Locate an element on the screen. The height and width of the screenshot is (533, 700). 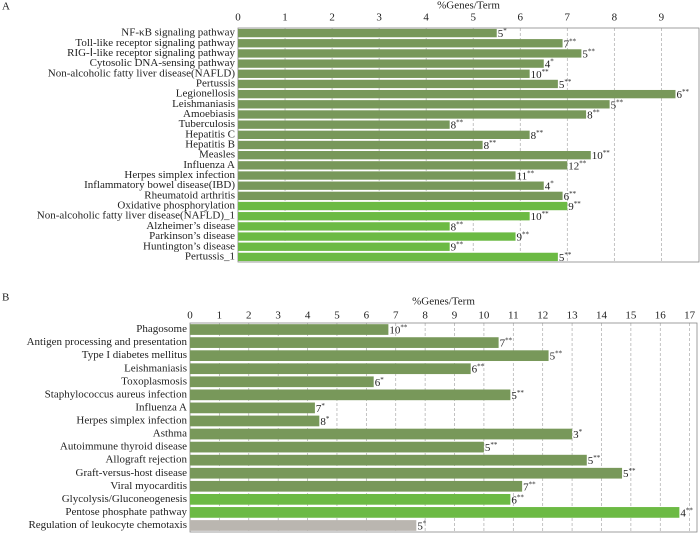
bar-label: 6* is located at coordinates (380, 381).